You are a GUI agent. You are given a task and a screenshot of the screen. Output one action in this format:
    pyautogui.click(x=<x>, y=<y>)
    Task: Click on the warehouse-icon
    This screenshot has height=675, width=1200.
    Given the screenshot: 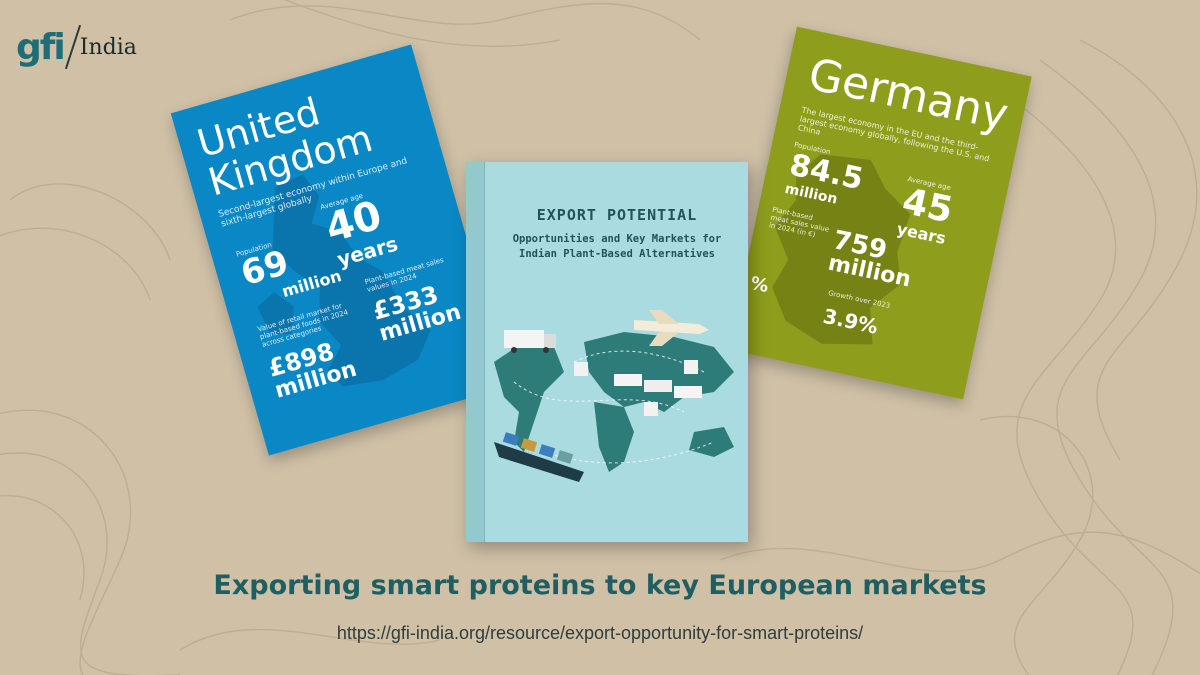 What is the action you would take?
    pyautogui.click(x=636, y=388)
    